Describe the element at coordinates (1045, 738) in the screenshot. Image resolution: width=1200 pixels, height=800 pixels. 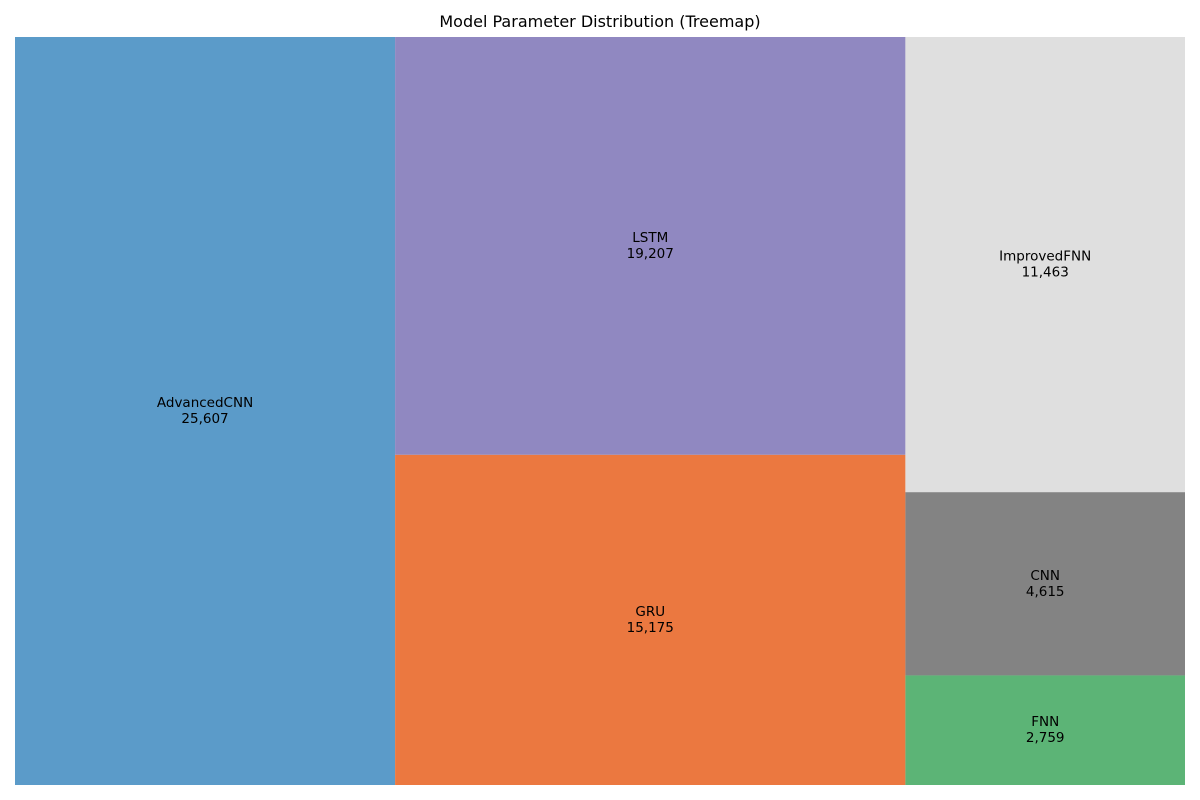
I see `treemap-value-fnn: 2,759` at that location.